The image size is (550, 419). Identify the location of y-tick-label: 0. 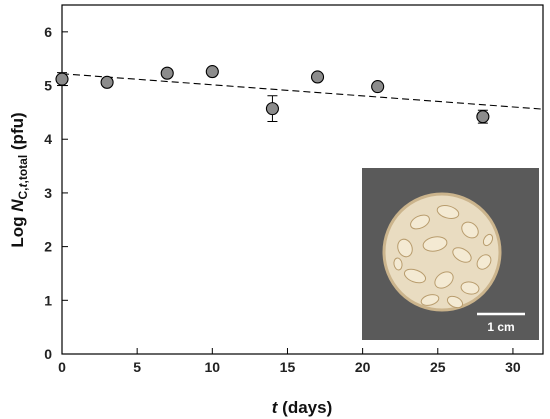
(48, 354).